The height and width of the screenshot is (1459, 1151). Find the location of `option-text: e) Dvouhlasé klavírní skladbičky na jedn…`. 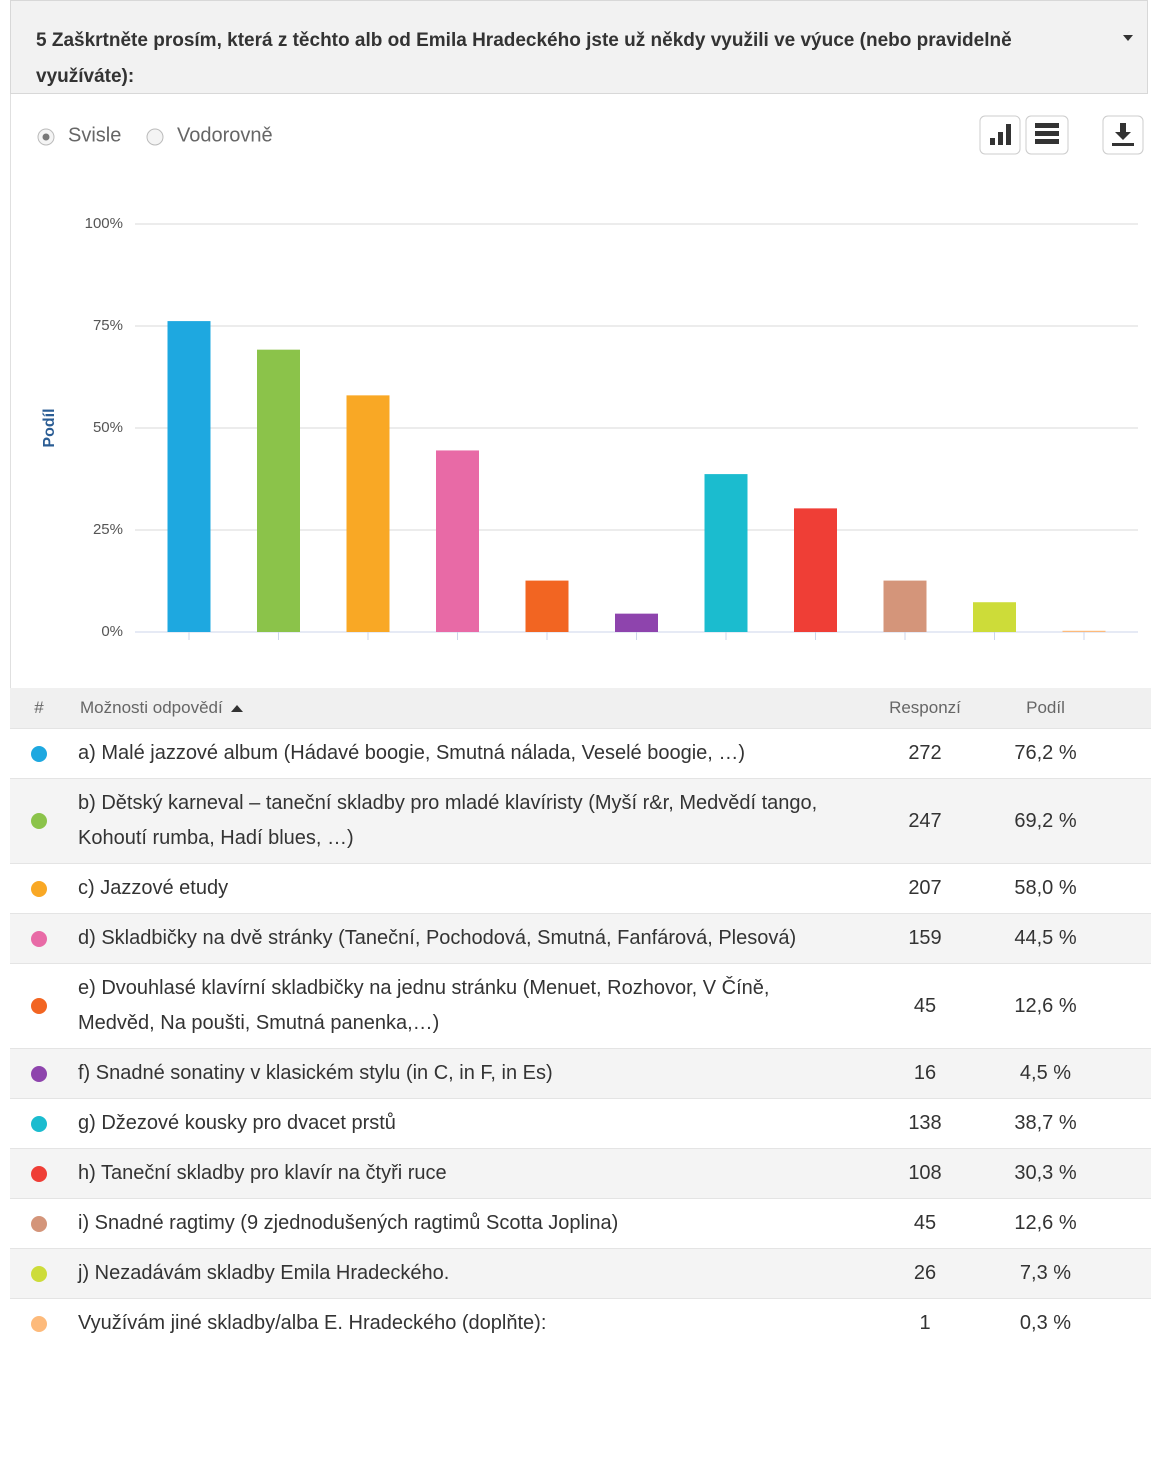

option-text: e) Dvouhlasé klavírní skladbičky na jedn… is located at coordinates (459, 1006).